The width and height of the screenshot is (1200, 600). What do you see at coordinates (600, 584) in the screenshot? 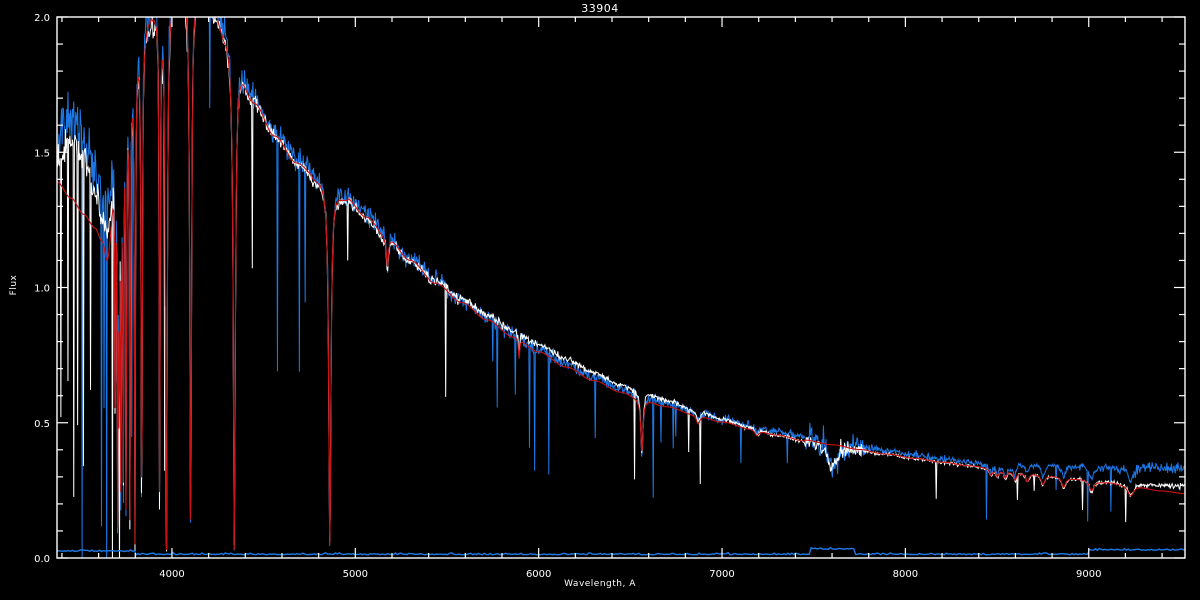
I see `x-axis-label: Wavelength, A` at bounding box center [600, 584].